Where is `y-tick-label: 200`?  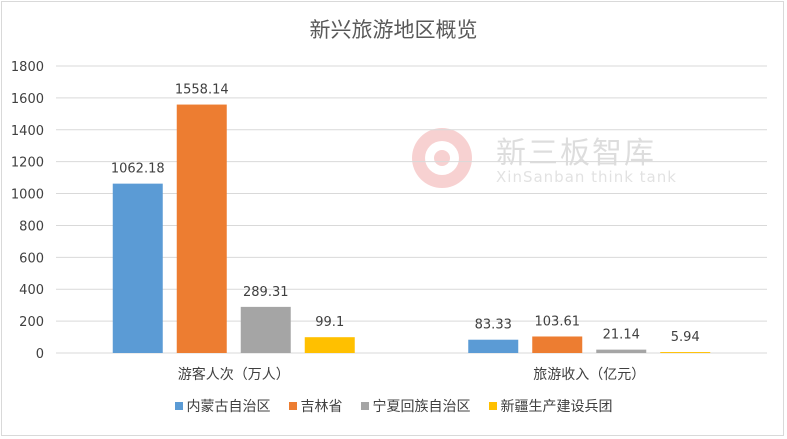
y-tick-label: 200 is located at coordinates (31, 322).